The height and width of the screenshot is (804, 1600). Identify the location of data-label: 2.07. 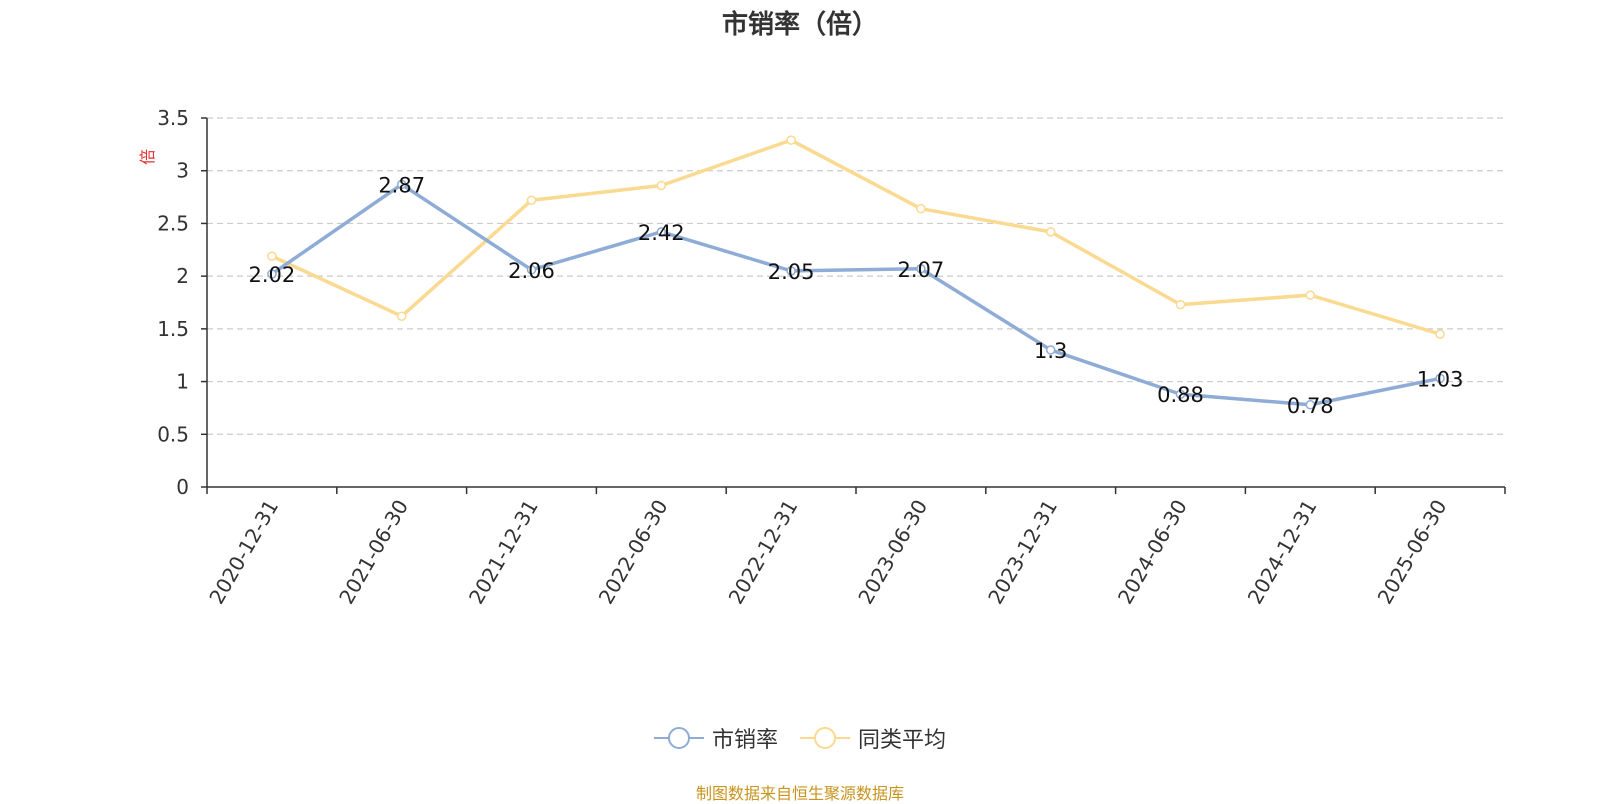
(921, 270).